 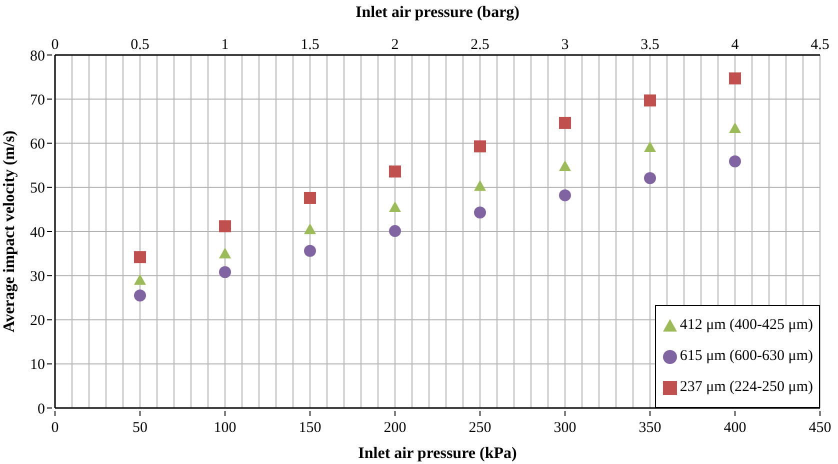 I want to click on x2-tick-label: 3, so click(x=565, y=45).